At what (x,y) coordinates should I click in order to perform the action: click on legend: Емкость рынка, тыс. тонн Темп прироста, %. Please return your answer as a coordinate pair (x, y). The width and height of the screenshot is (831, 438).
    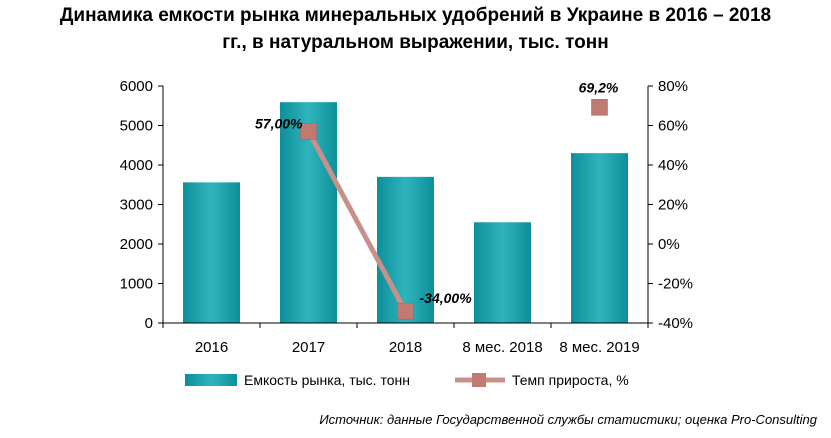
    Looking at the image, I should click on (407, 380).